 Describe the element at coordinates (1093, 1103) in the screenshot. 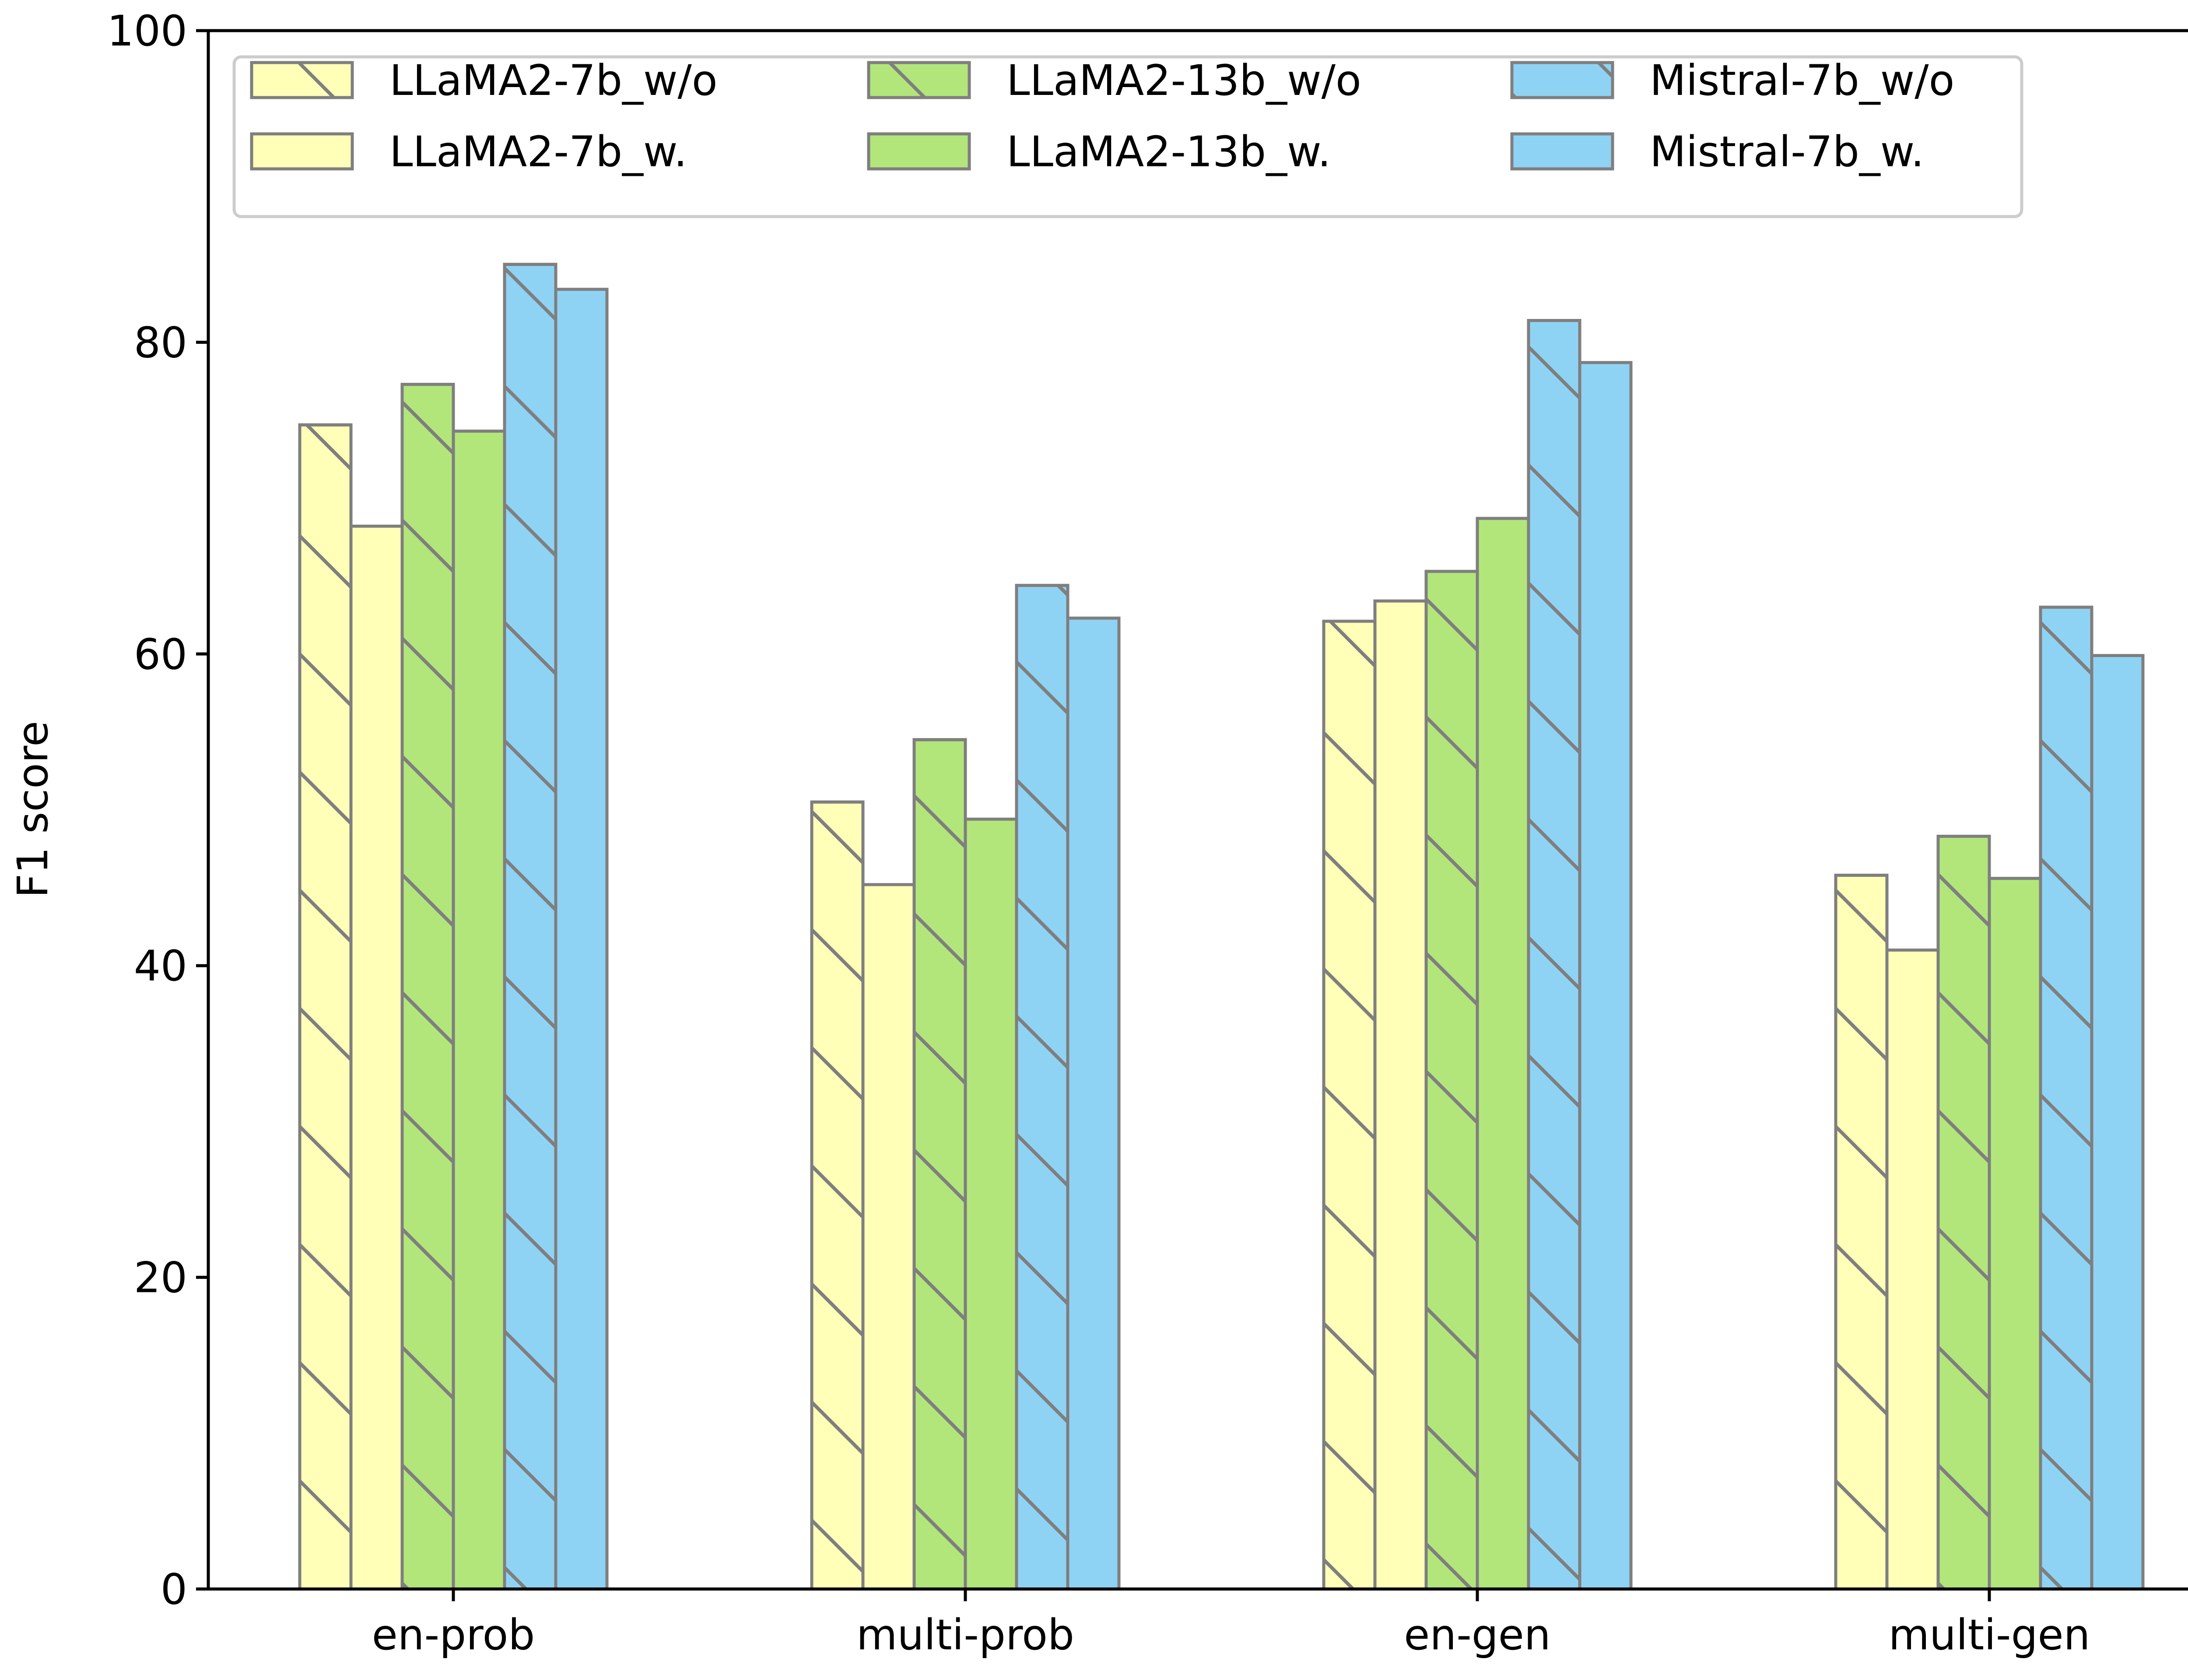

I see `bar-multi-prob-Mistral-7b_w.` at that location.